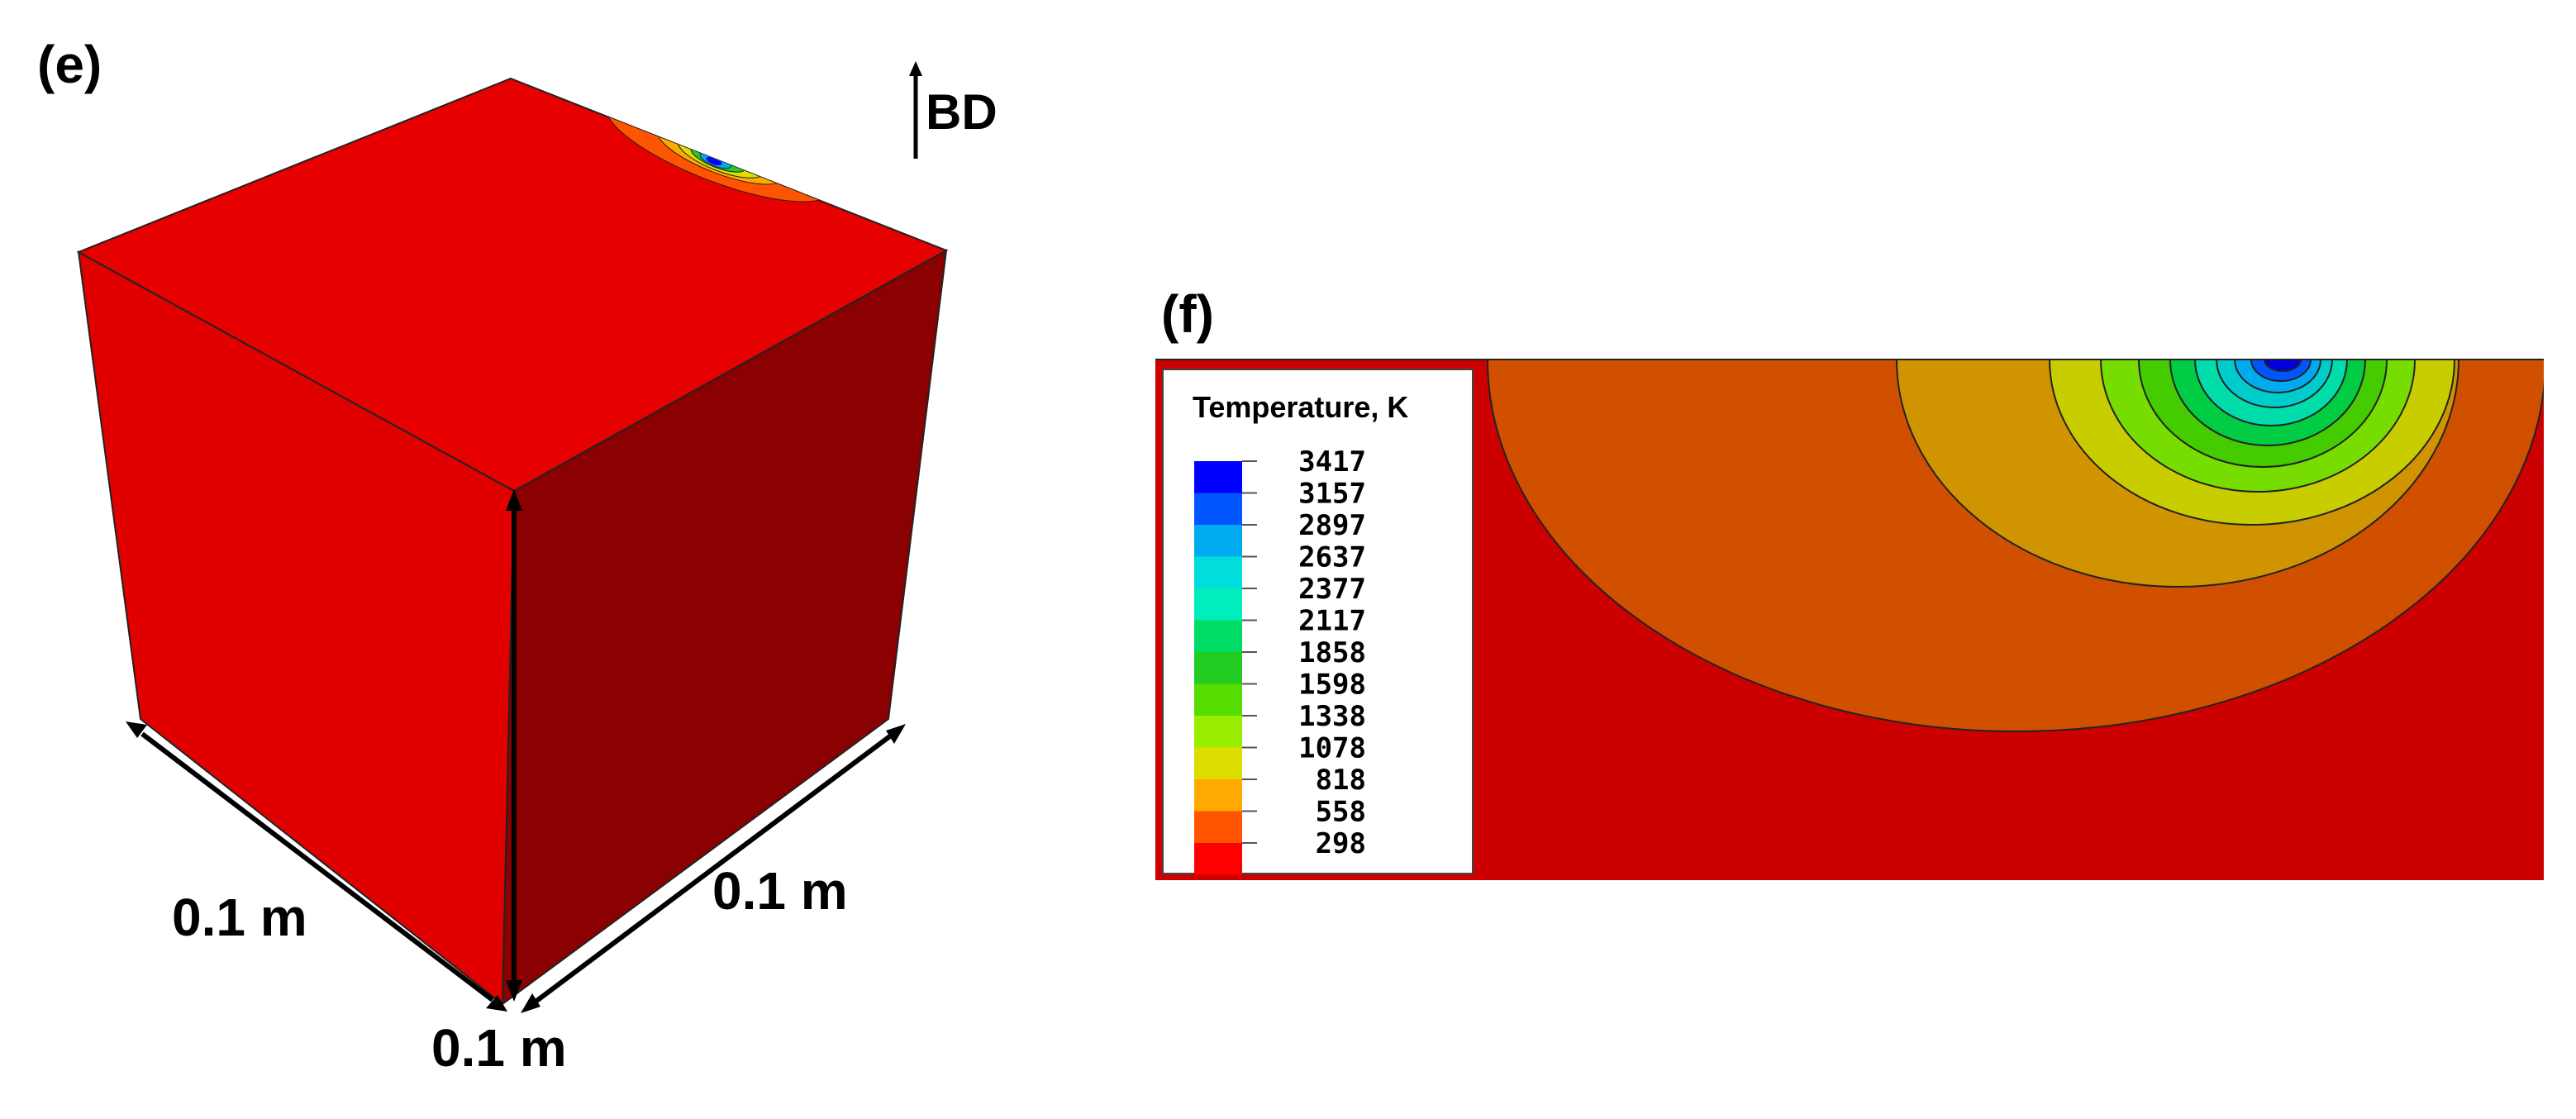 The height and width of the screenshot is (1119, 2576). I want to click on left-arrowhead-end, so click(497, 1004).